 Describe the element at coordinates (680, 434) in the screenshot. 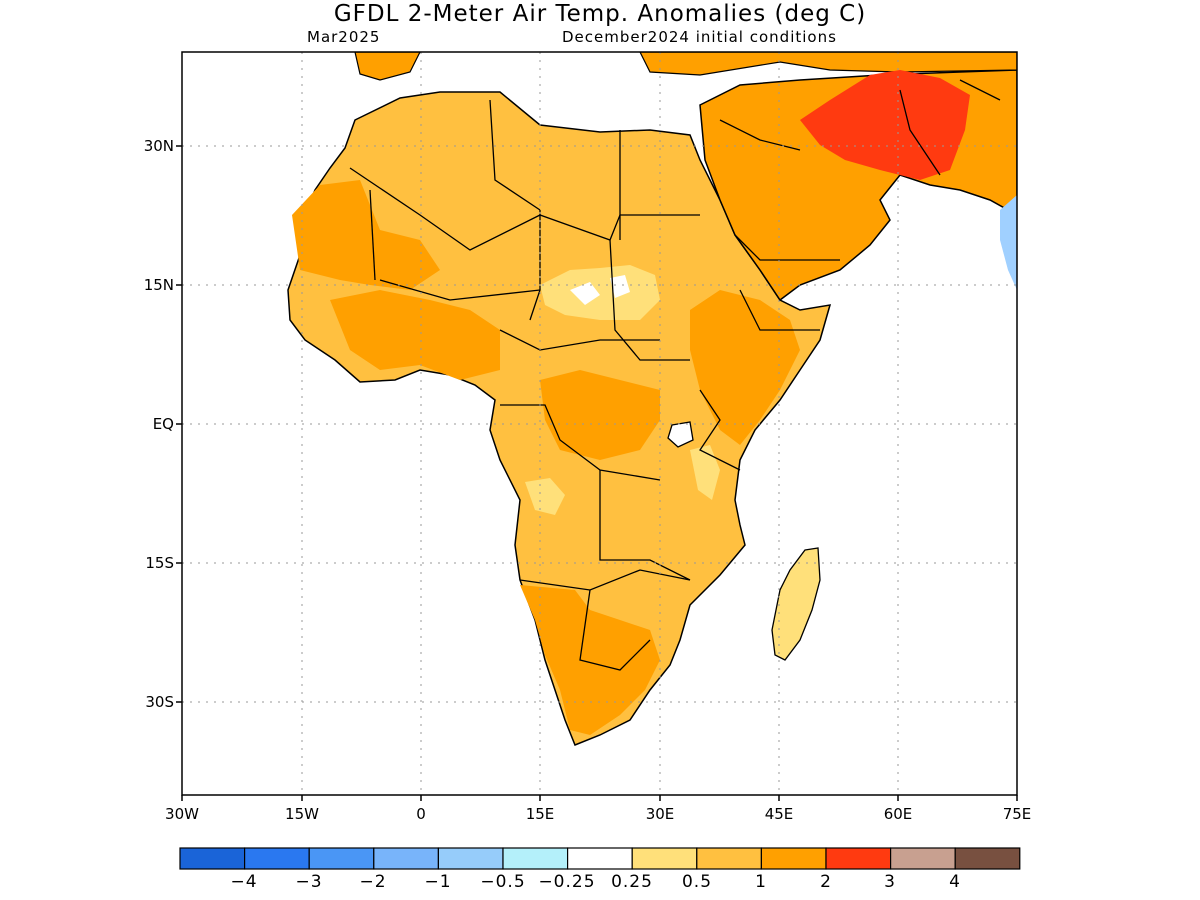

I see `lake-victoria` at that location.